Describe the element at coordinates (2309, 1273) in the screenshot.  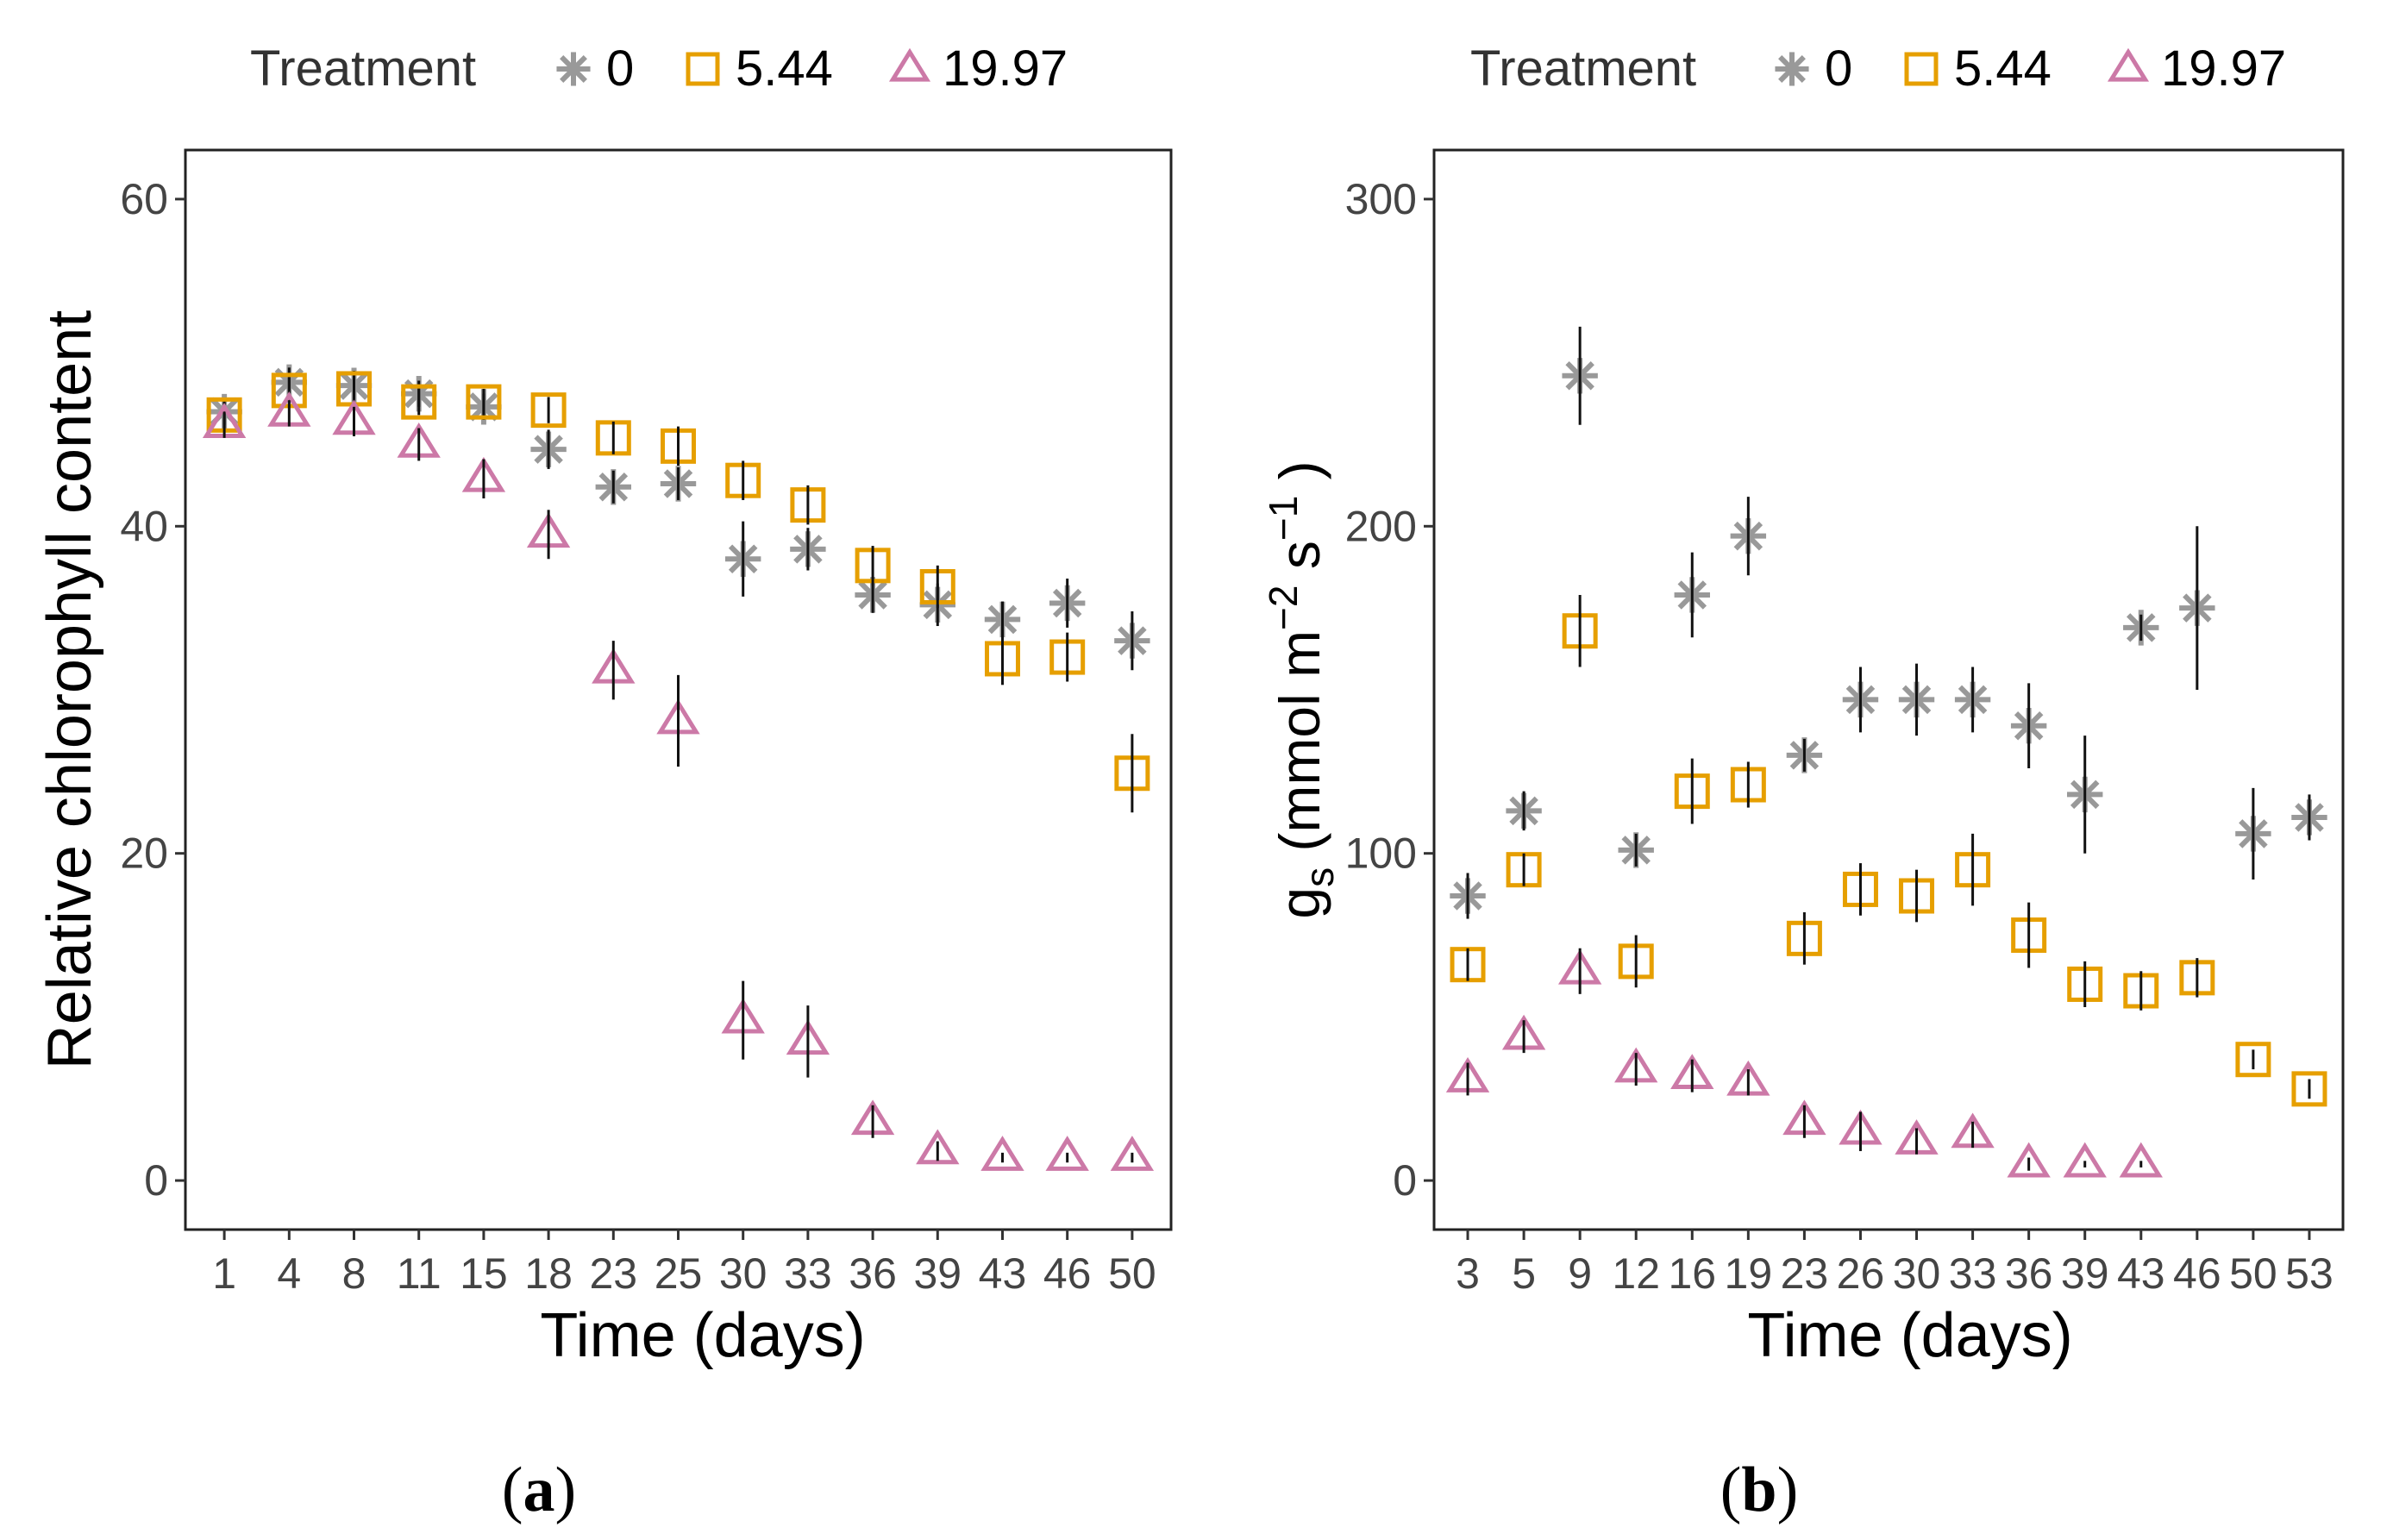
I see `x-tick-label-b-15: 53` at that location.